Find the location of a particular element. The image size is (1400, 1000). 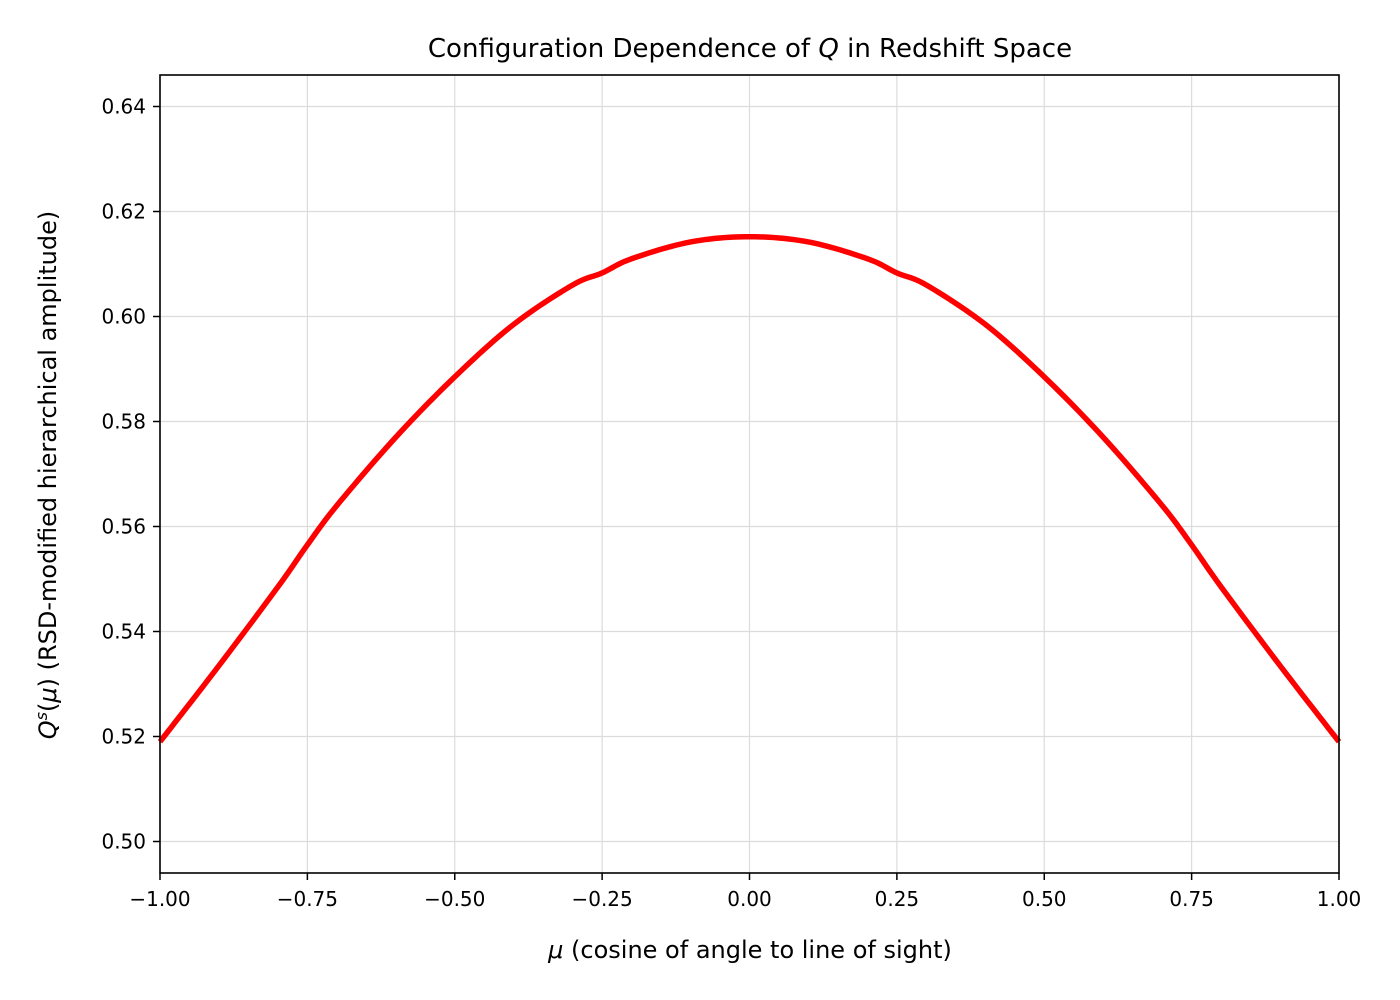

y-tick-label: 0.52 is located at coordinates (123, 737).